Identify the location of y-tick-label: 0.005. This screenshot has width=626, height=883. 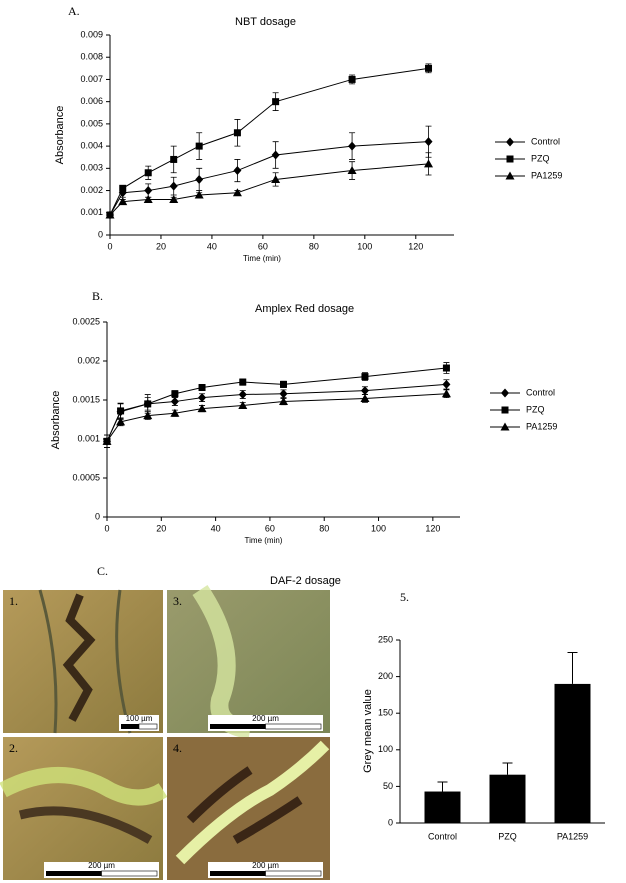
(91, 123).